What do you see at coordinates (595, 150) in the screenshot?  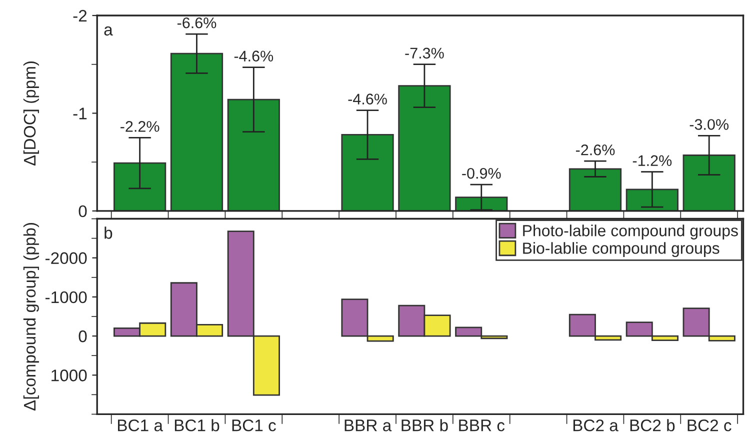 I see `annotation: -2.6%` at bounding box center [595, 150].